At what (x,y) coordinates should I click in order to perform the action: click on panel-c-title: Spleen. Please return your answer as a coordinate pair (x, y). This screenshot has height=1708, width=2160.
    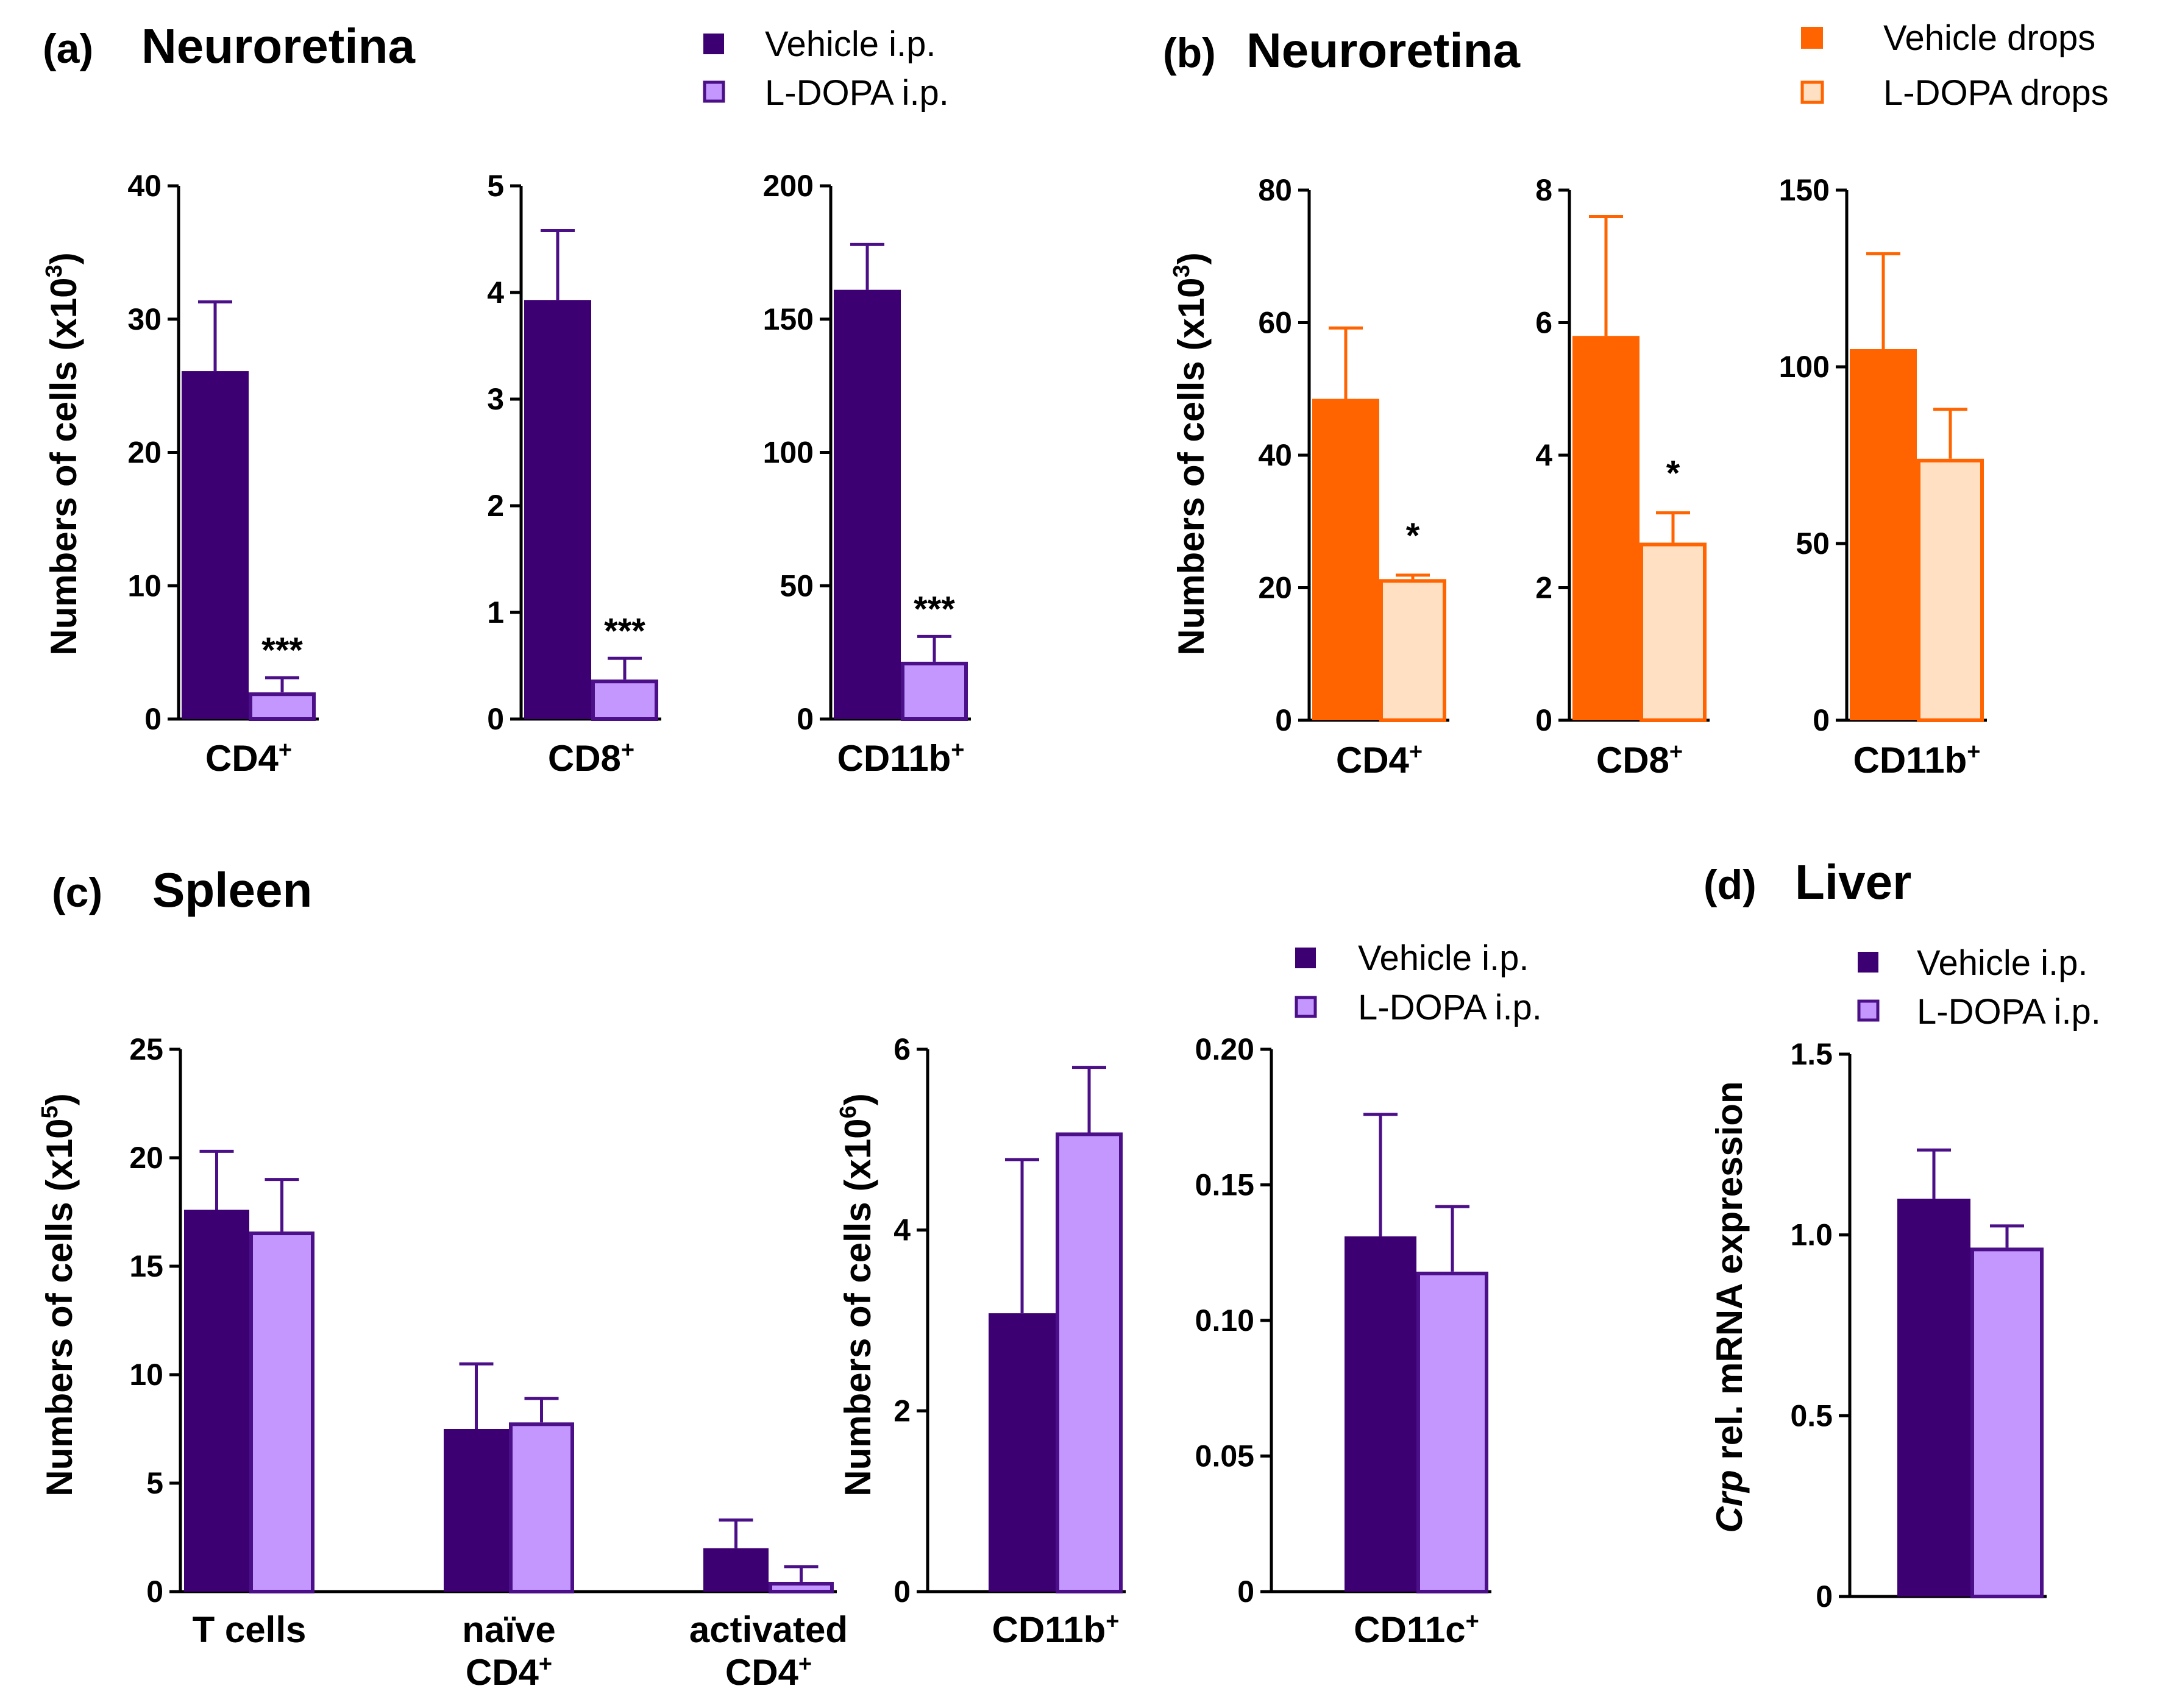
    Looking at the image, I should click on (232, 890).